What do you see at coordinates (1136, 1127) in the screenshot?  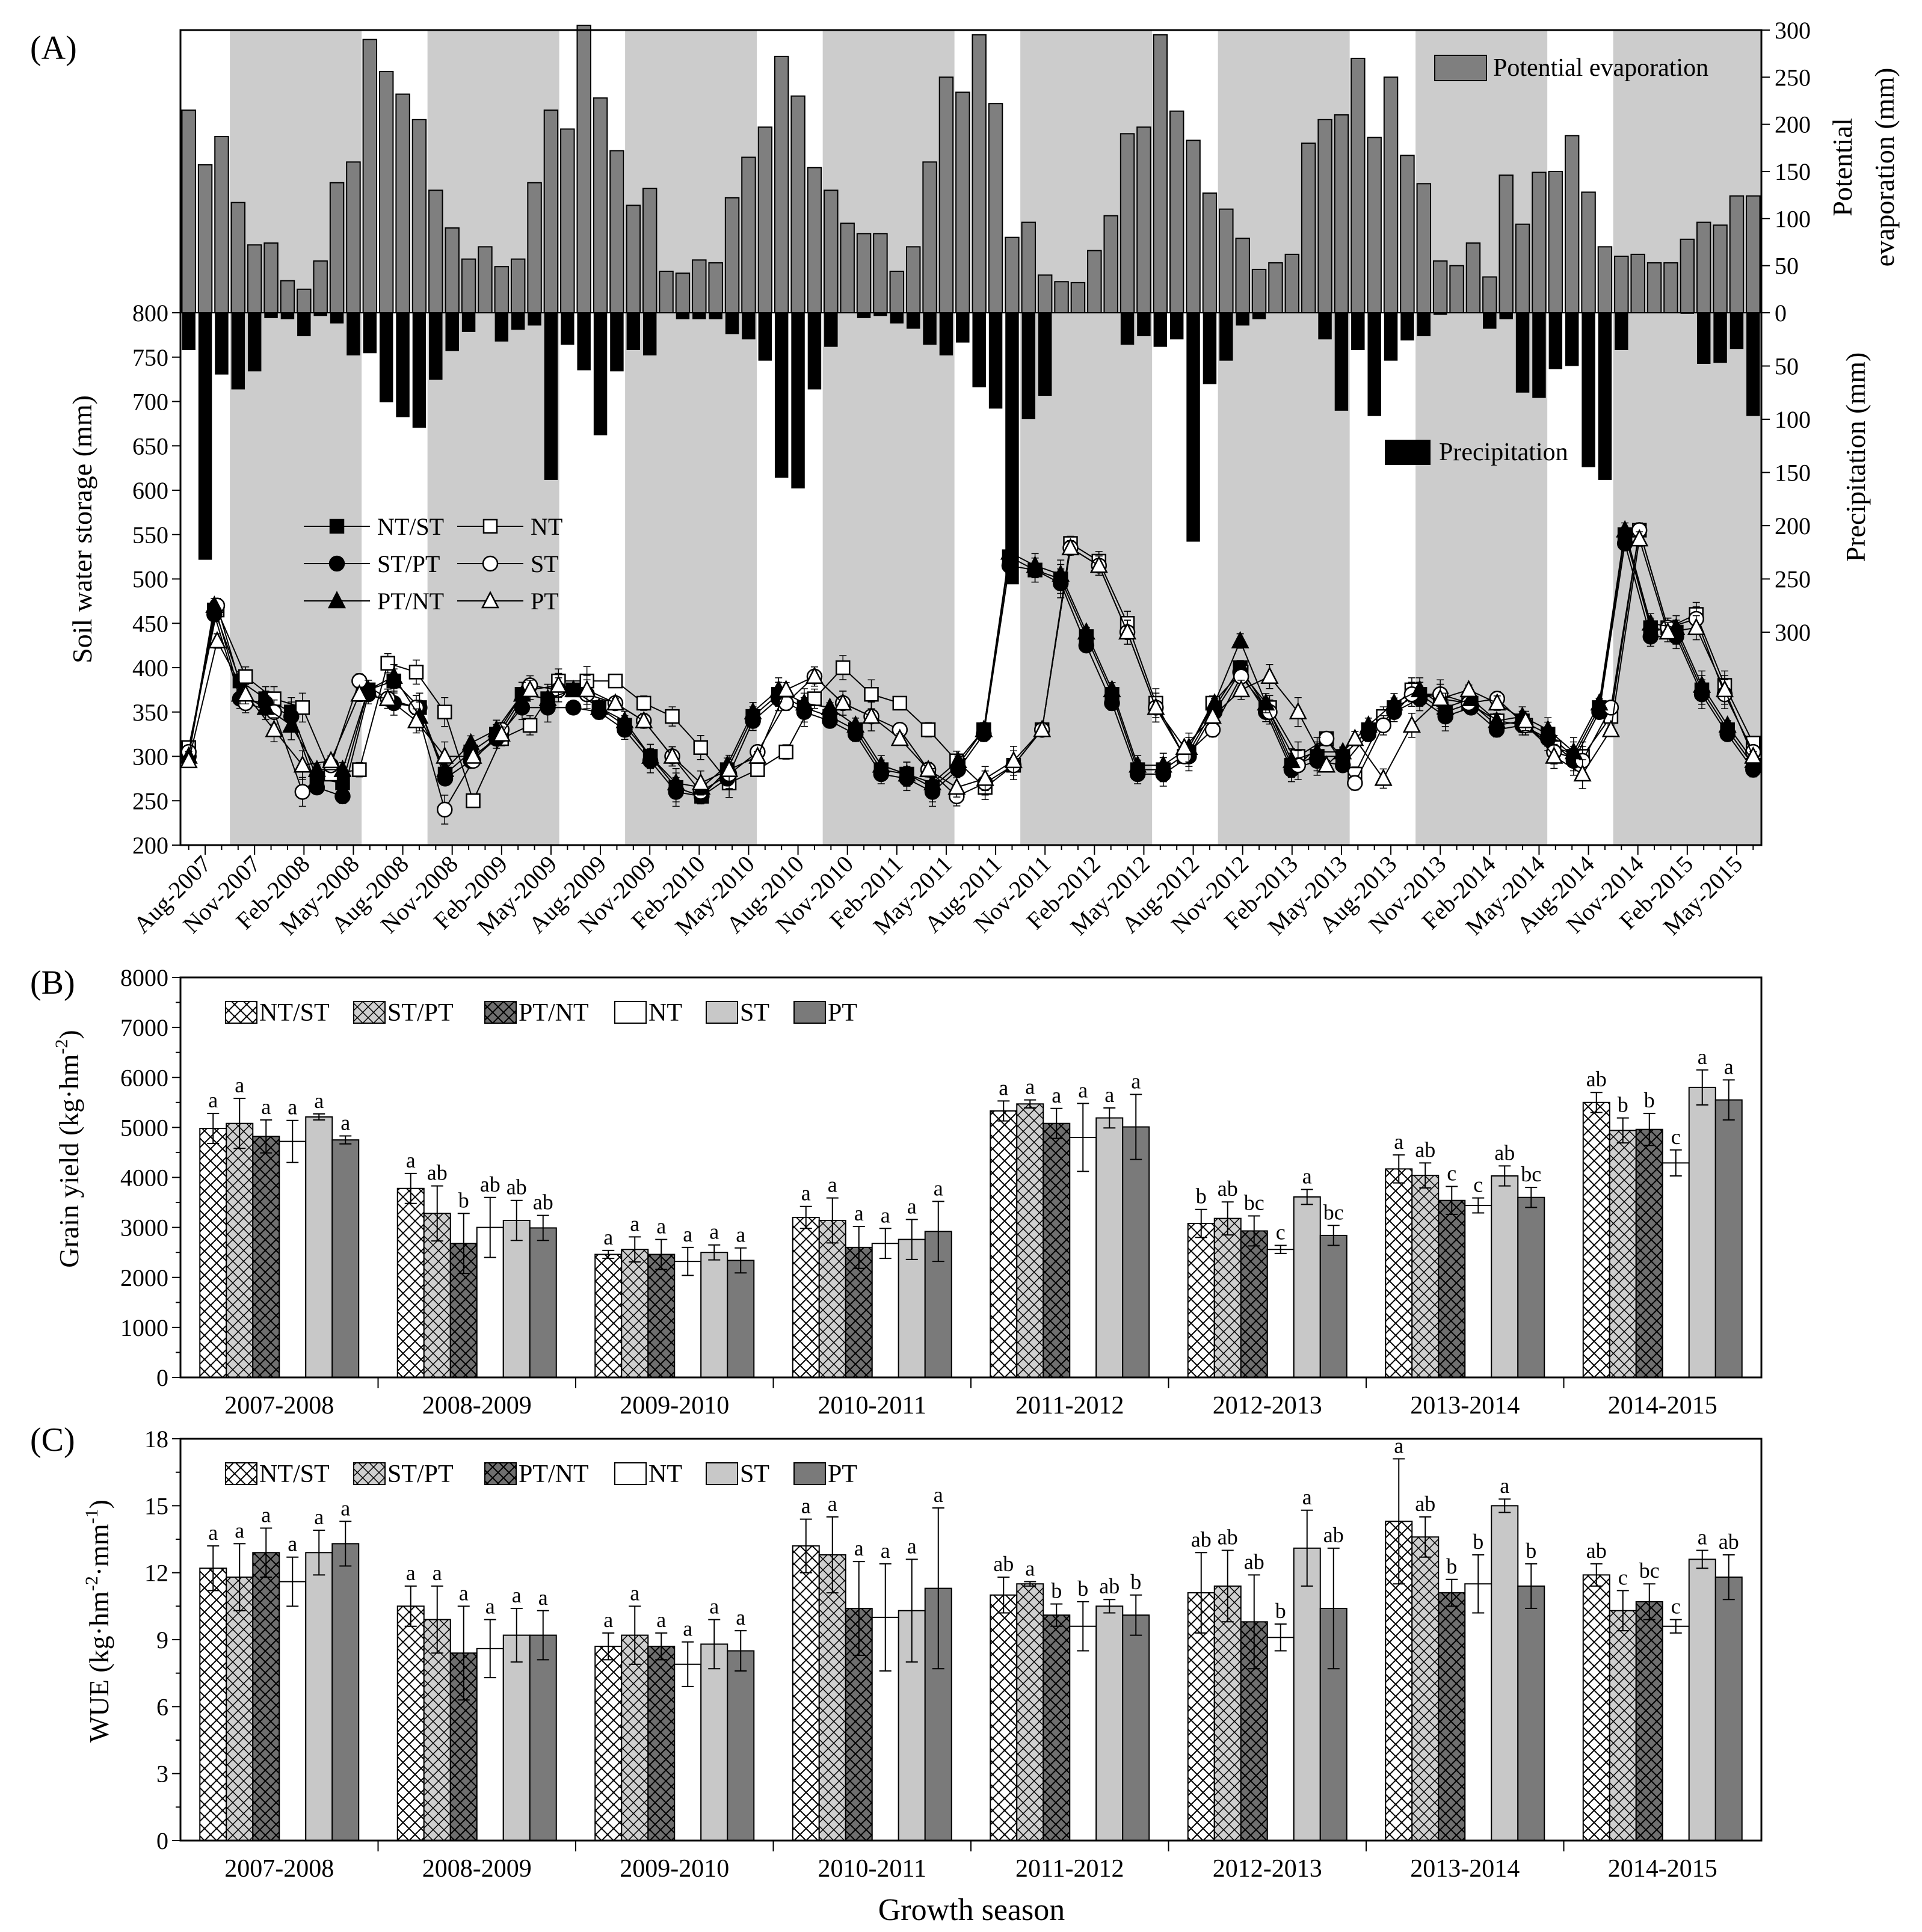 I see `error-bar-PT-2011-2012` at bounding box center [1136, 1127].